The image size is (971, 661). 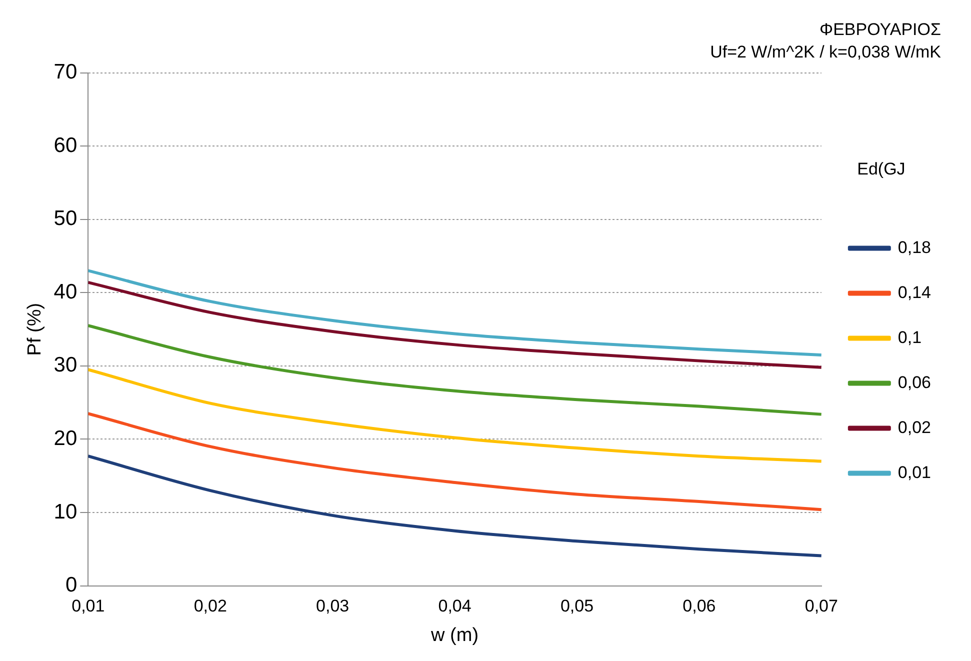 What do you see at coordinates (699, 606) in the screenshot?
I see `x-tick-label: 0,06` at bounding box center [699, 606].